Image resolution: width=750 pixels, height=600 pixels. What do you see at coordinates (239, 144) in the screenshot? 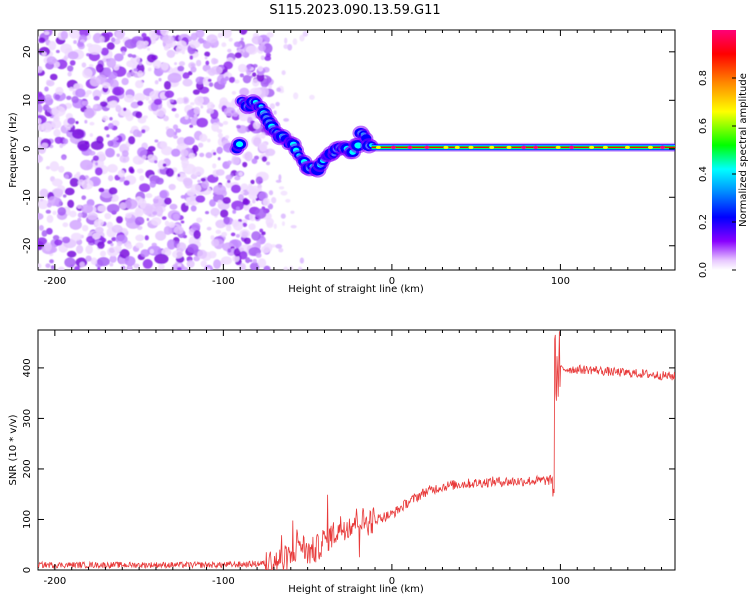
I see `signal-blob` at bounding box center [239, 144].